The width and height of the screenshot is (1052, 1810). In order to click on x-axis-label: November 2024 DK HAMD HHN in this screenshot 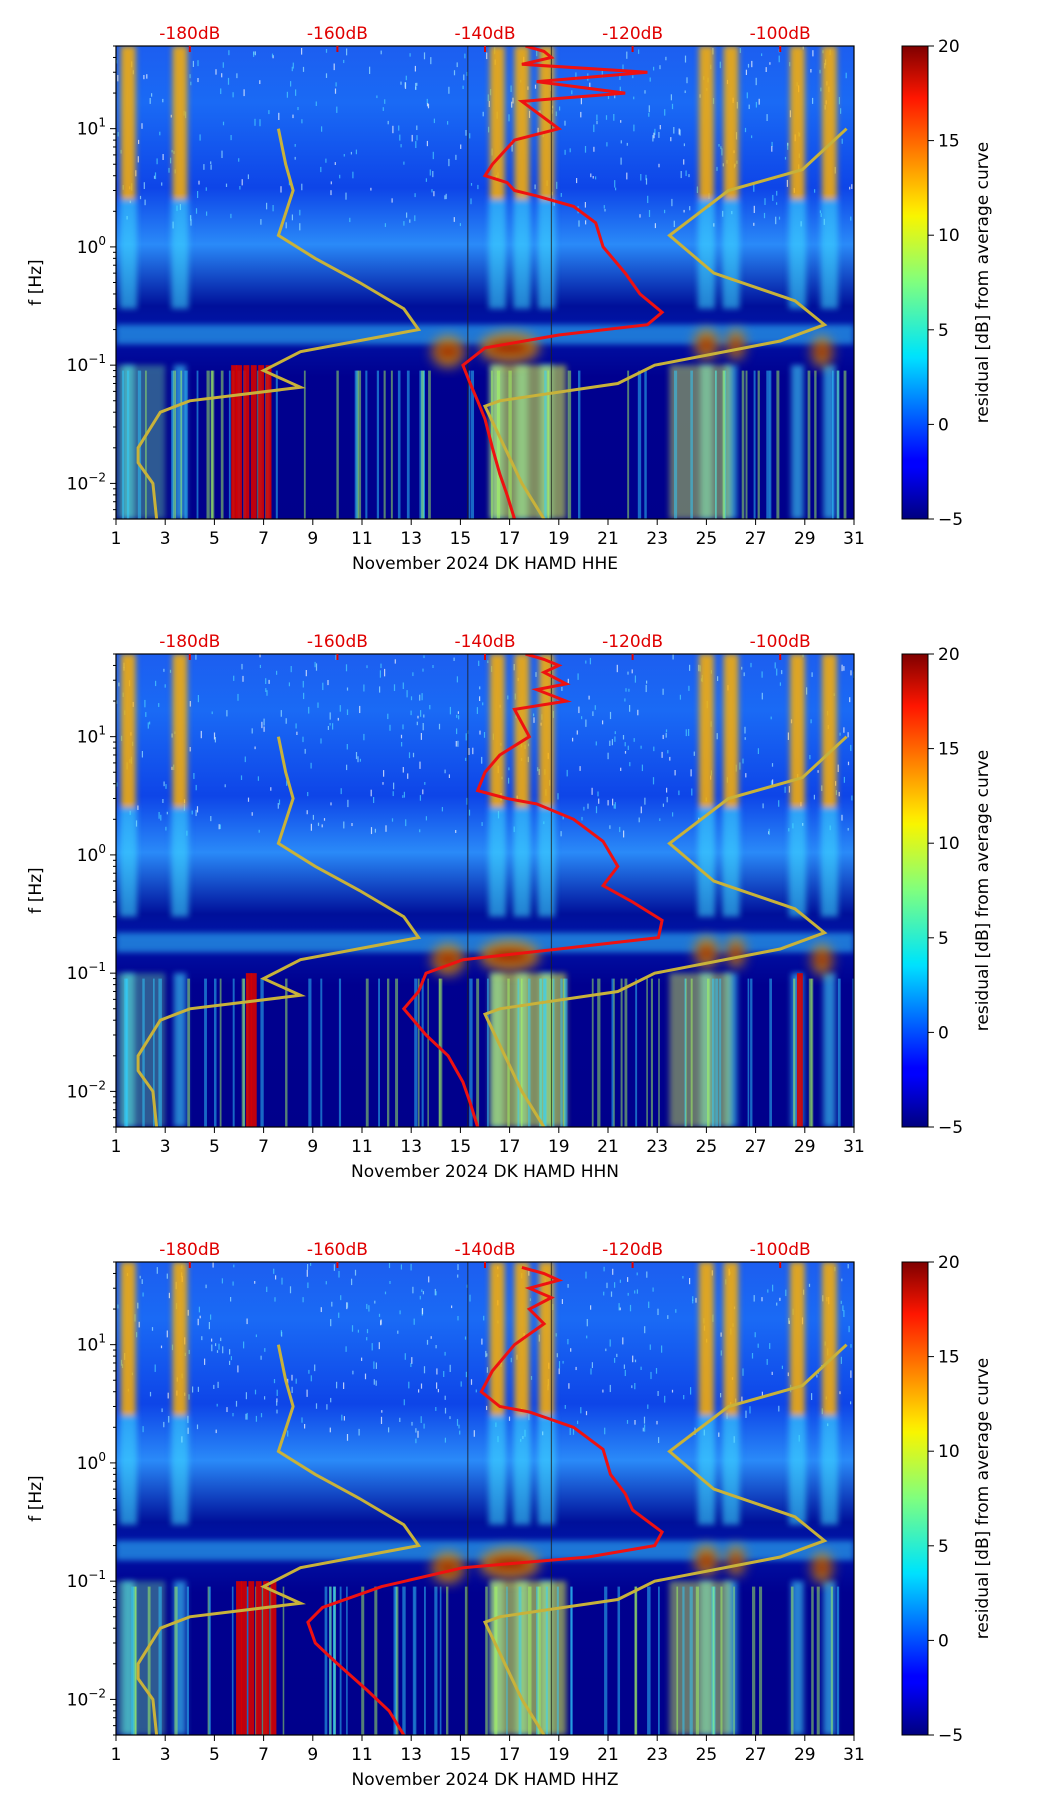, I will do `click(485, 1172)`.